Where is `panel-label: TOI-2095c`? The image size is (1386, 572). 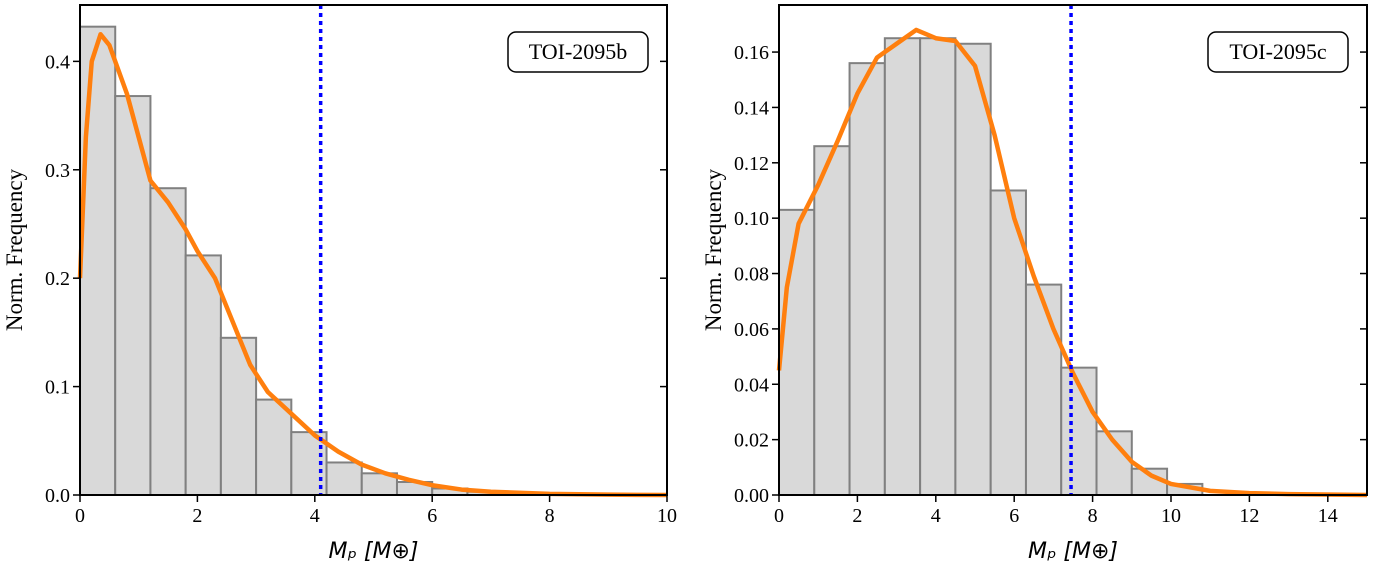
panel-label: TOI-2095c is located at coordinates (1278, 51).